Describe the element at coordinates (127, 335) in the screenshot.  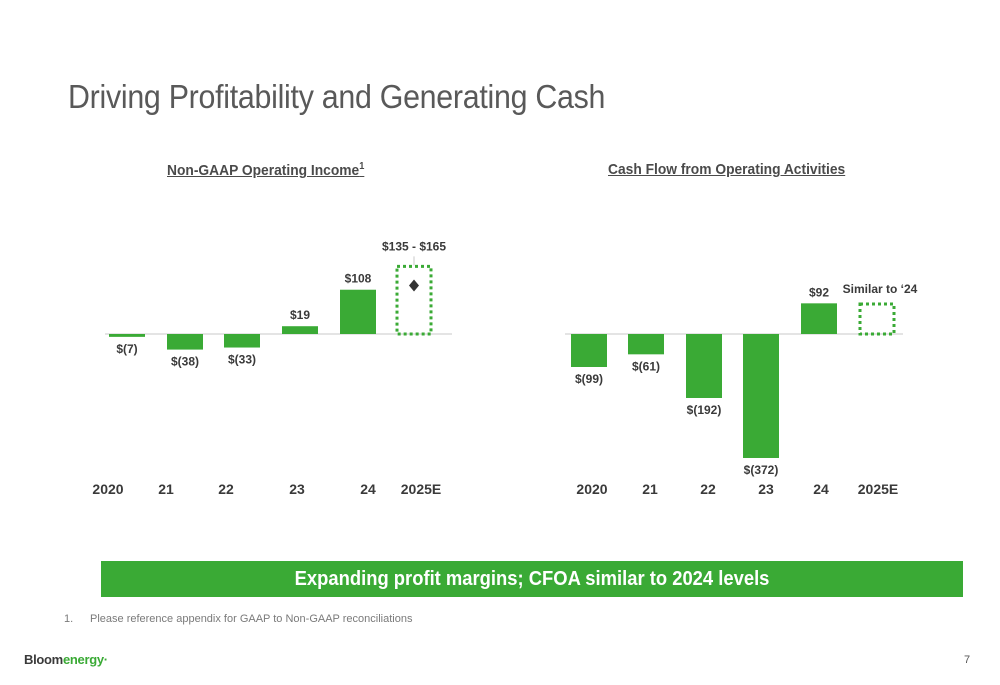
I see `chart1-bar-2020` at that location.